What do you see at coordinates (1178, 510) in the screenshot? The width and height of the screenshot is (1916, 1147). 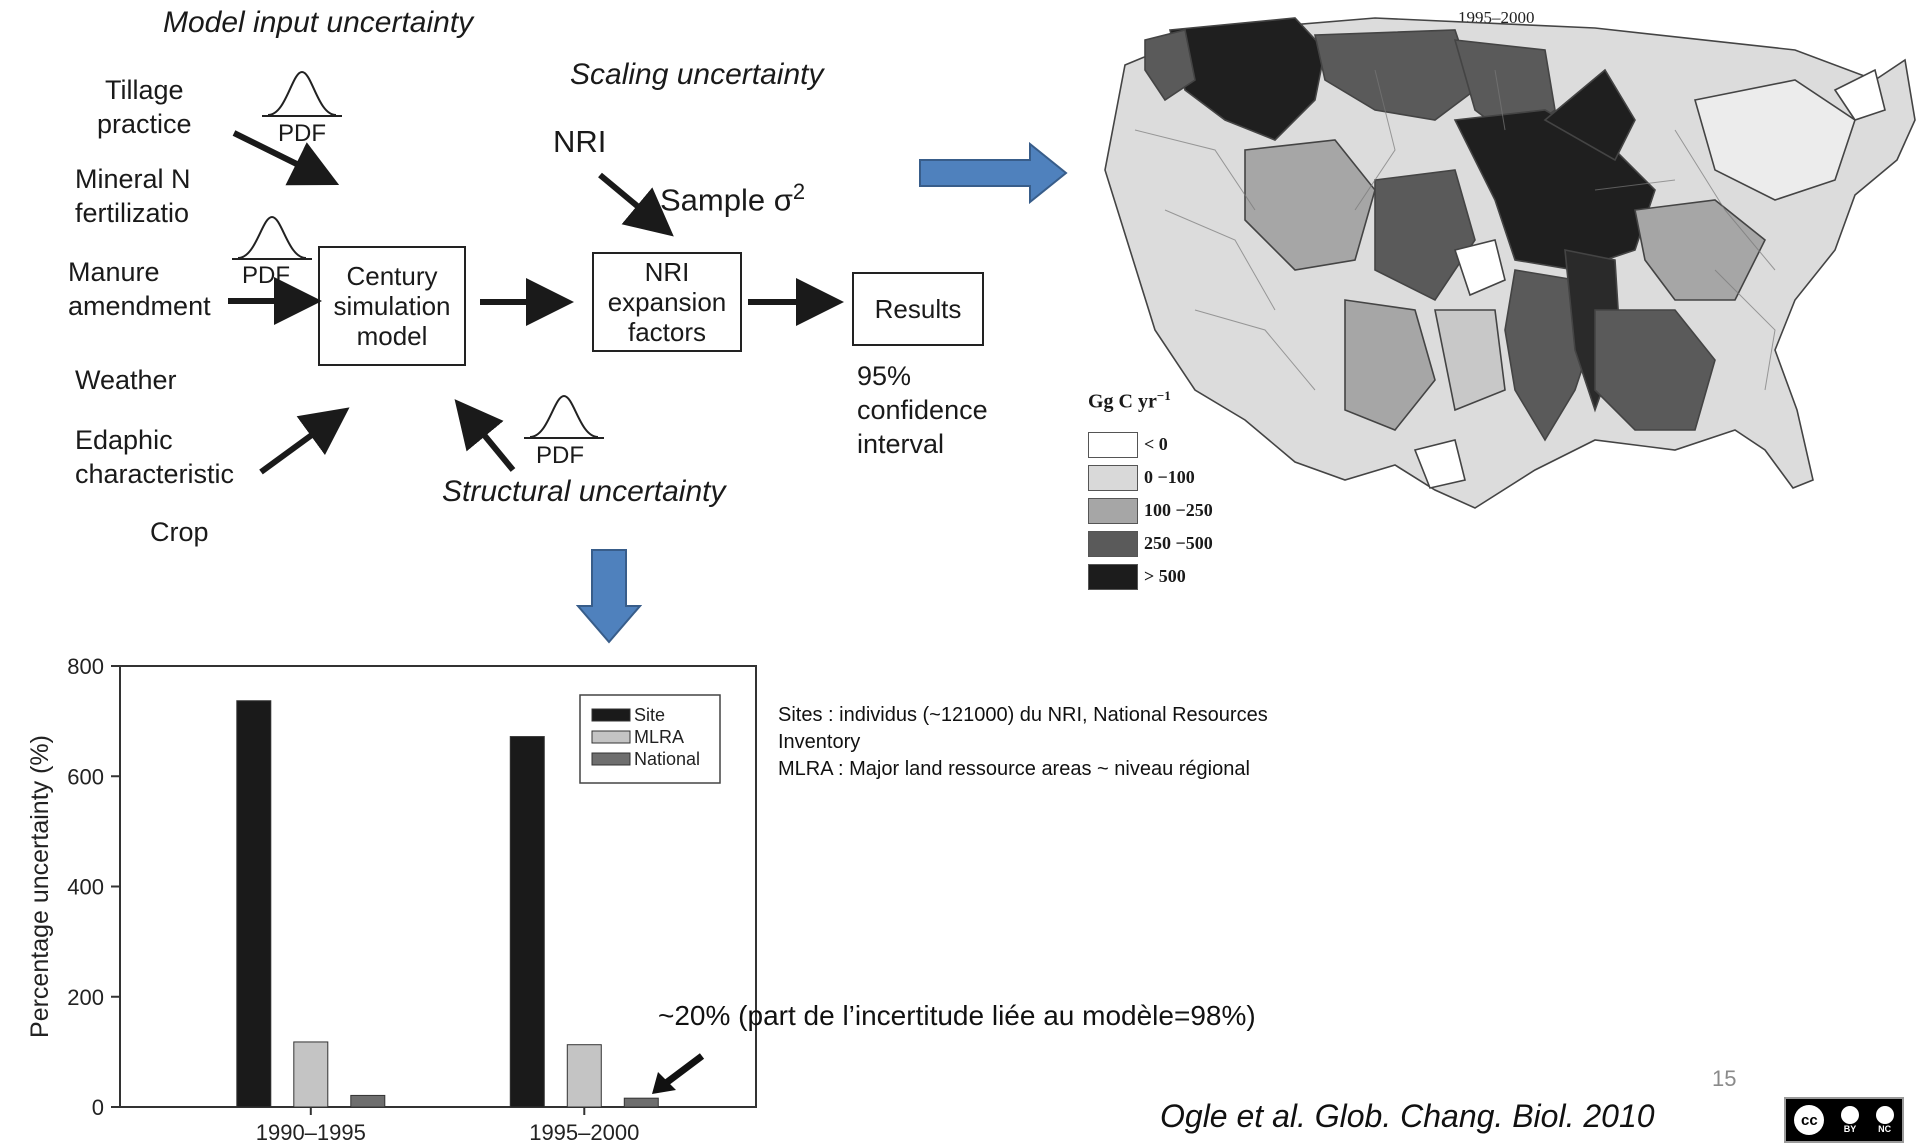 I see `map-legend-label: 100 −250` at bounding box center [1178, 510].